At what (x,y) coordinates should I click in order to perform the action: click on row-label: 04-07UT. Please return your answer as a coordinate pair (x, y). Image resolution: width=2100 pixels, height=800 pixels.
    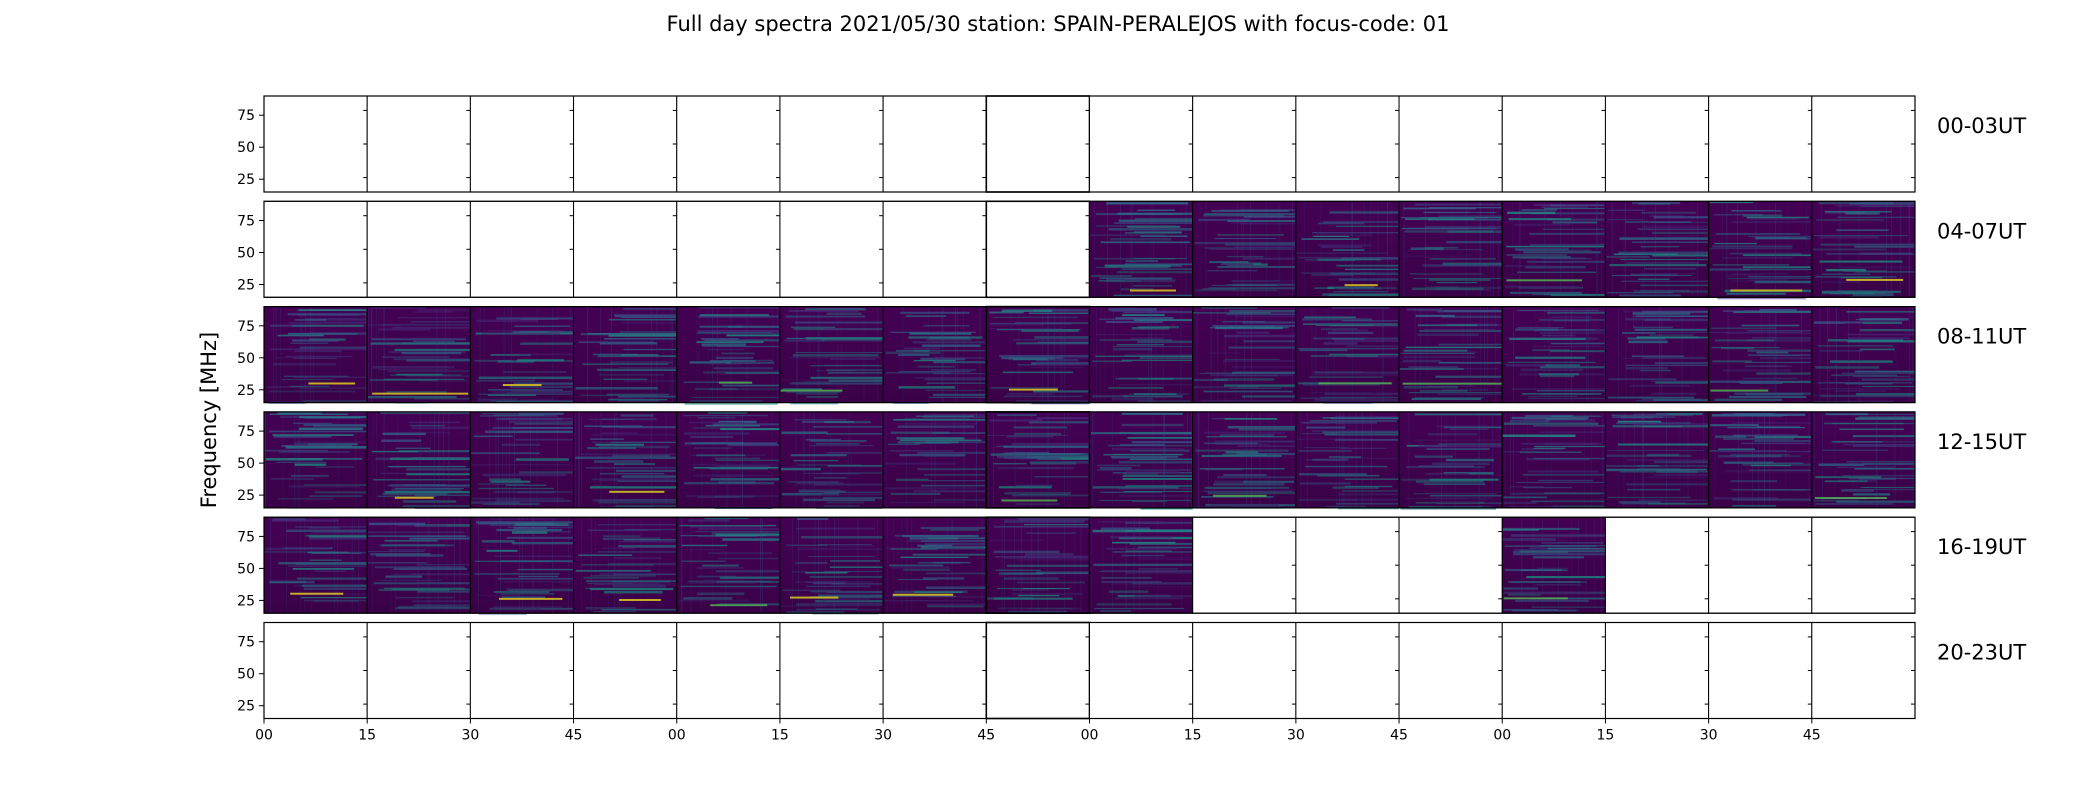
    Looking at the image, I should click on (1981, 231).